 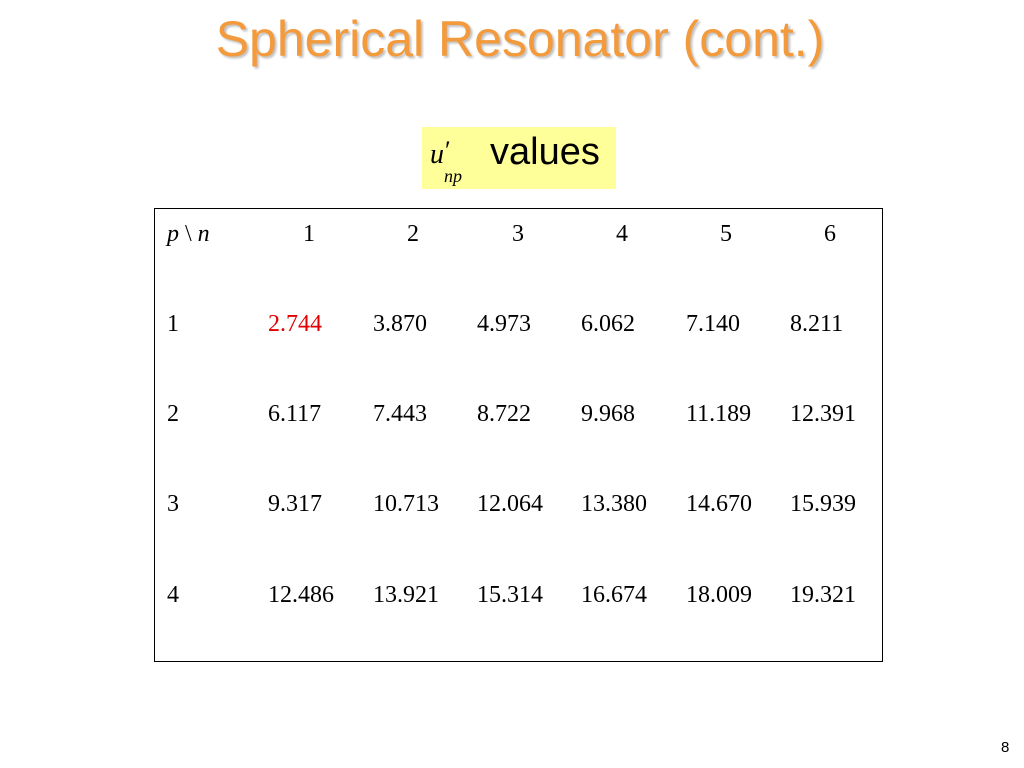 What do you see at coordinates (614, 595) in the screenshot?
I see `table-cell: 16.674` at bounding box center [614, 595].